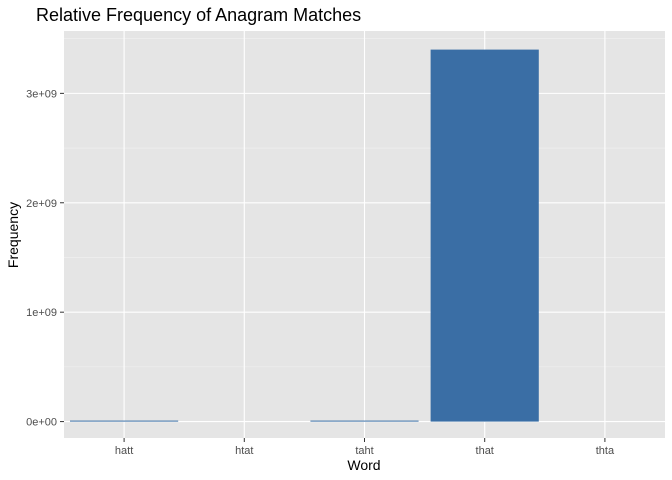 The image size is (672, 480). Describe the element at coordinates (605, 451) in the screenshot. I see `x-tick-label: thta` at that location.